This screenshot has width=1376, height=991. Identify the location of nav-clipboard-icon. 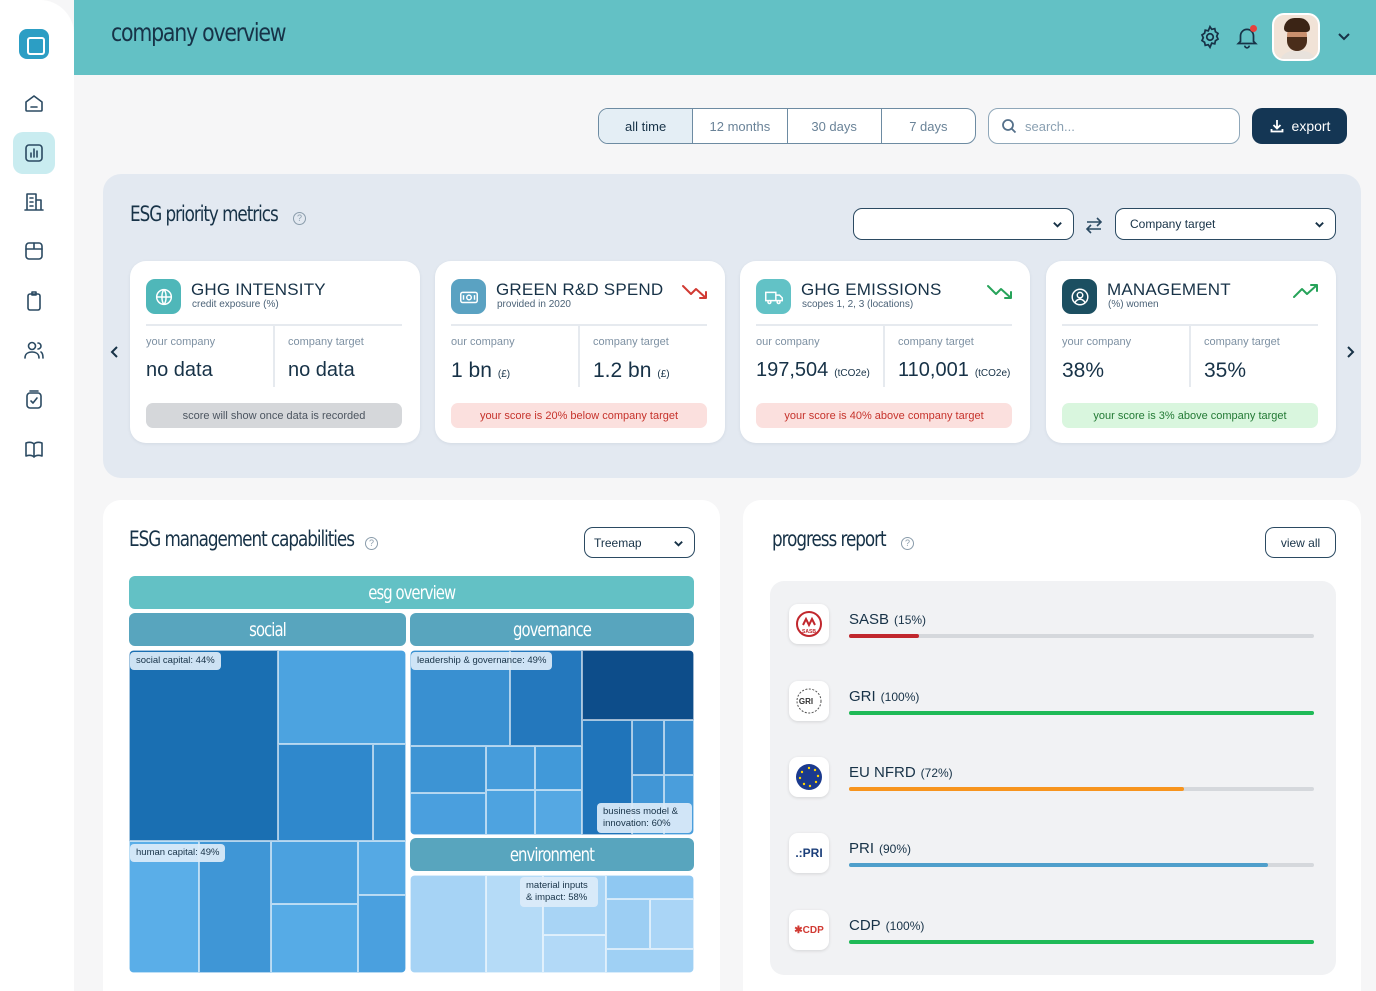
(34, 301).